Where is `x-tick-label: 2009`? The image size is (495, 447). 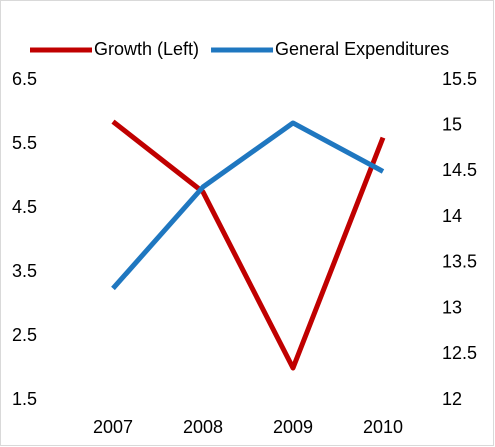
x-tick-label: 2009 is located at coordinates (293, 427).